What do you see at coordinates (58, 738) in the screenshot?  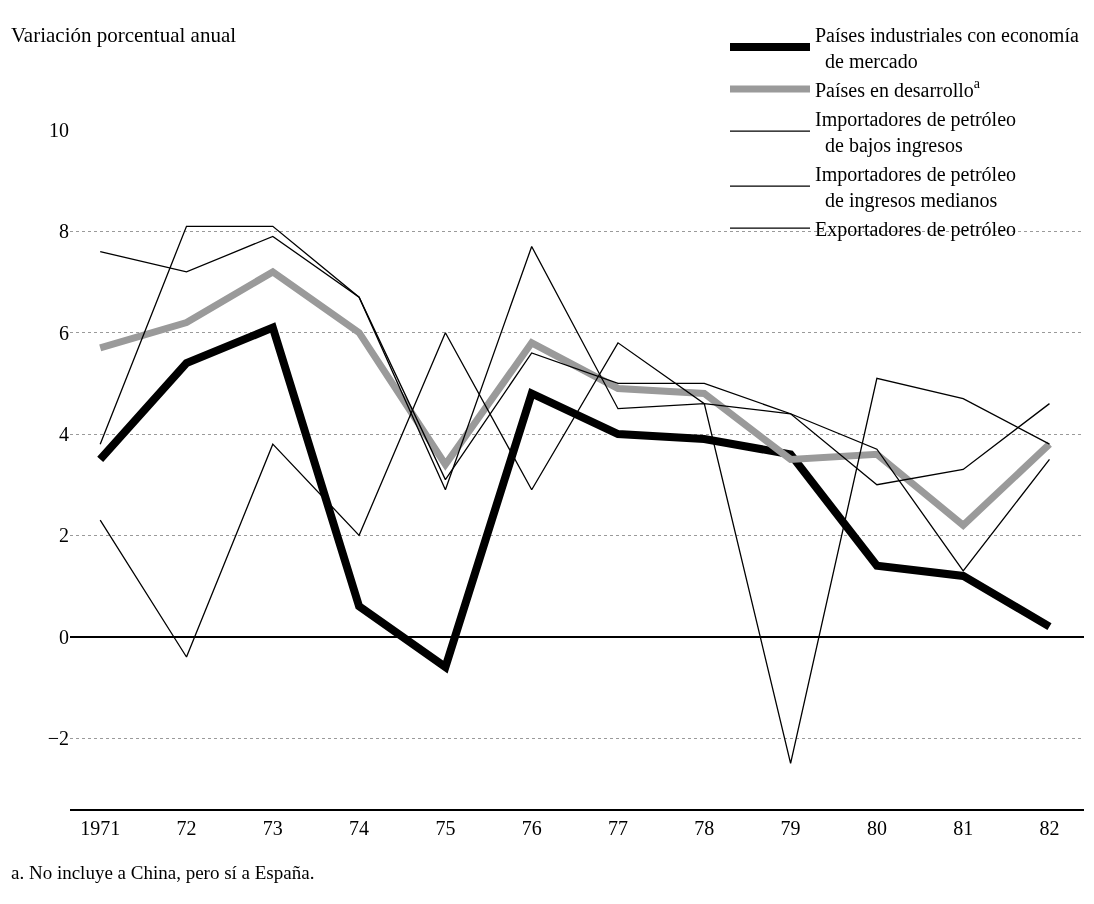 I see `y-tick-label: −2` at bounding box center [58, 738].